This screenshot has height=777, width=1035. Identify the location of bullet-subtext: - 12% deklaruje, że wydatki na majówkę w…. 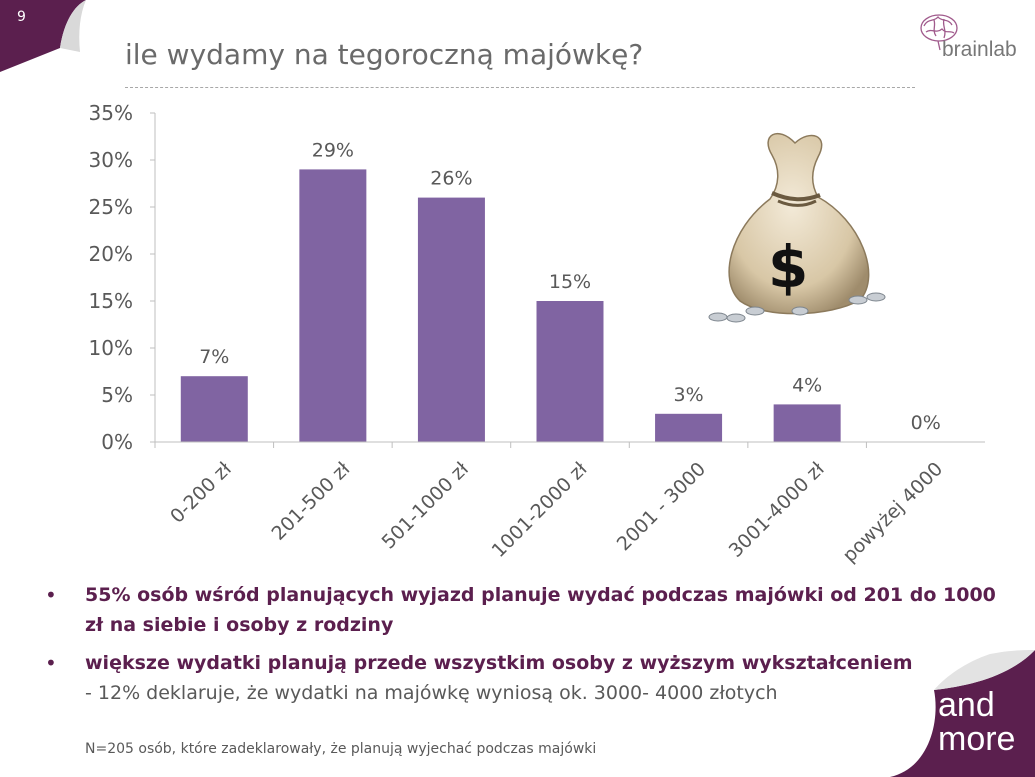
(431, 693).